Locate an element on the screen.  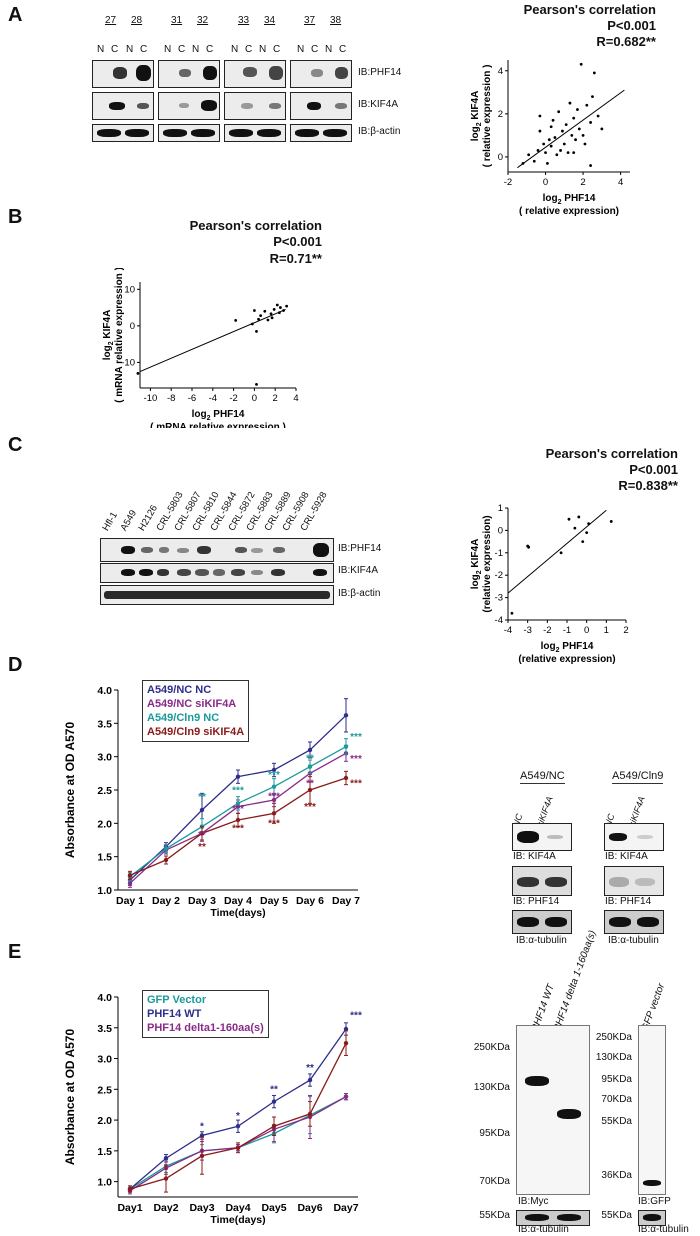
y-tick-label: 0 is located at coordinates (132, 326).